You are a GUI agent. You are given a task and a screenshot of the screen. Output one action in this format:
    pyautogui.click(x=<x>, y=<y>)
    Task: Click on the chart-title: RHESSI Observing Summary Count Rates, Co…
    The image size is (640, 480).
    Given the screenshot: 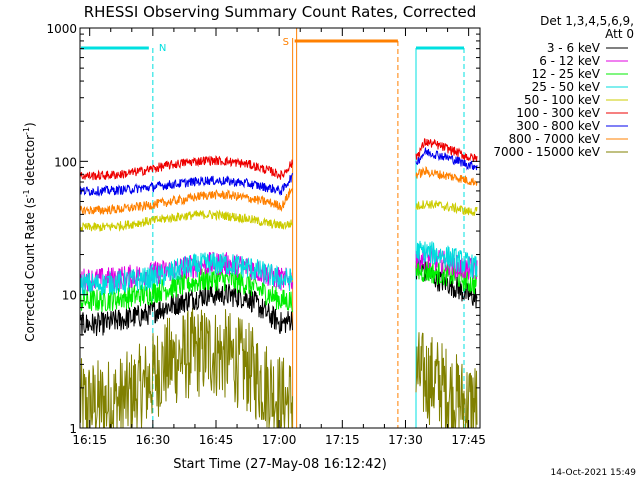 What is the action you would take?
    pyautogui.click(x=280, y=12)
    